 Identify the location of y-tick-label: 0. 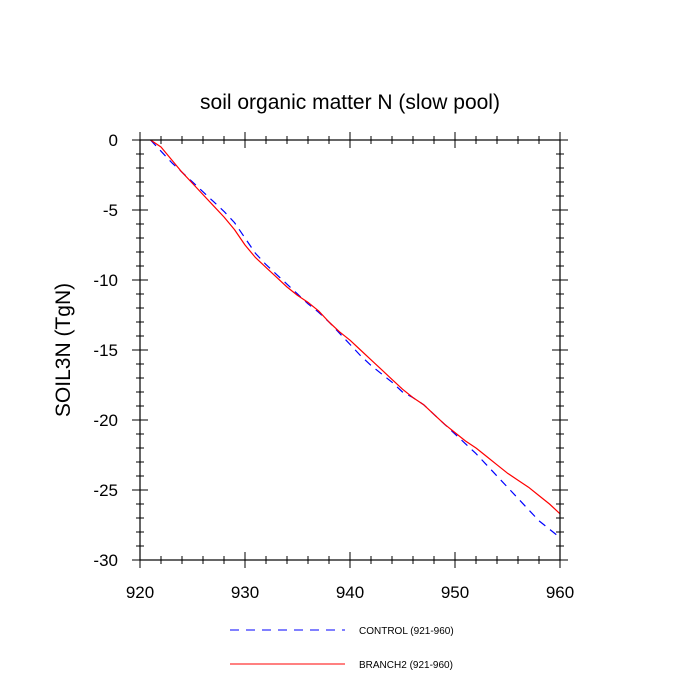
(113, 140).